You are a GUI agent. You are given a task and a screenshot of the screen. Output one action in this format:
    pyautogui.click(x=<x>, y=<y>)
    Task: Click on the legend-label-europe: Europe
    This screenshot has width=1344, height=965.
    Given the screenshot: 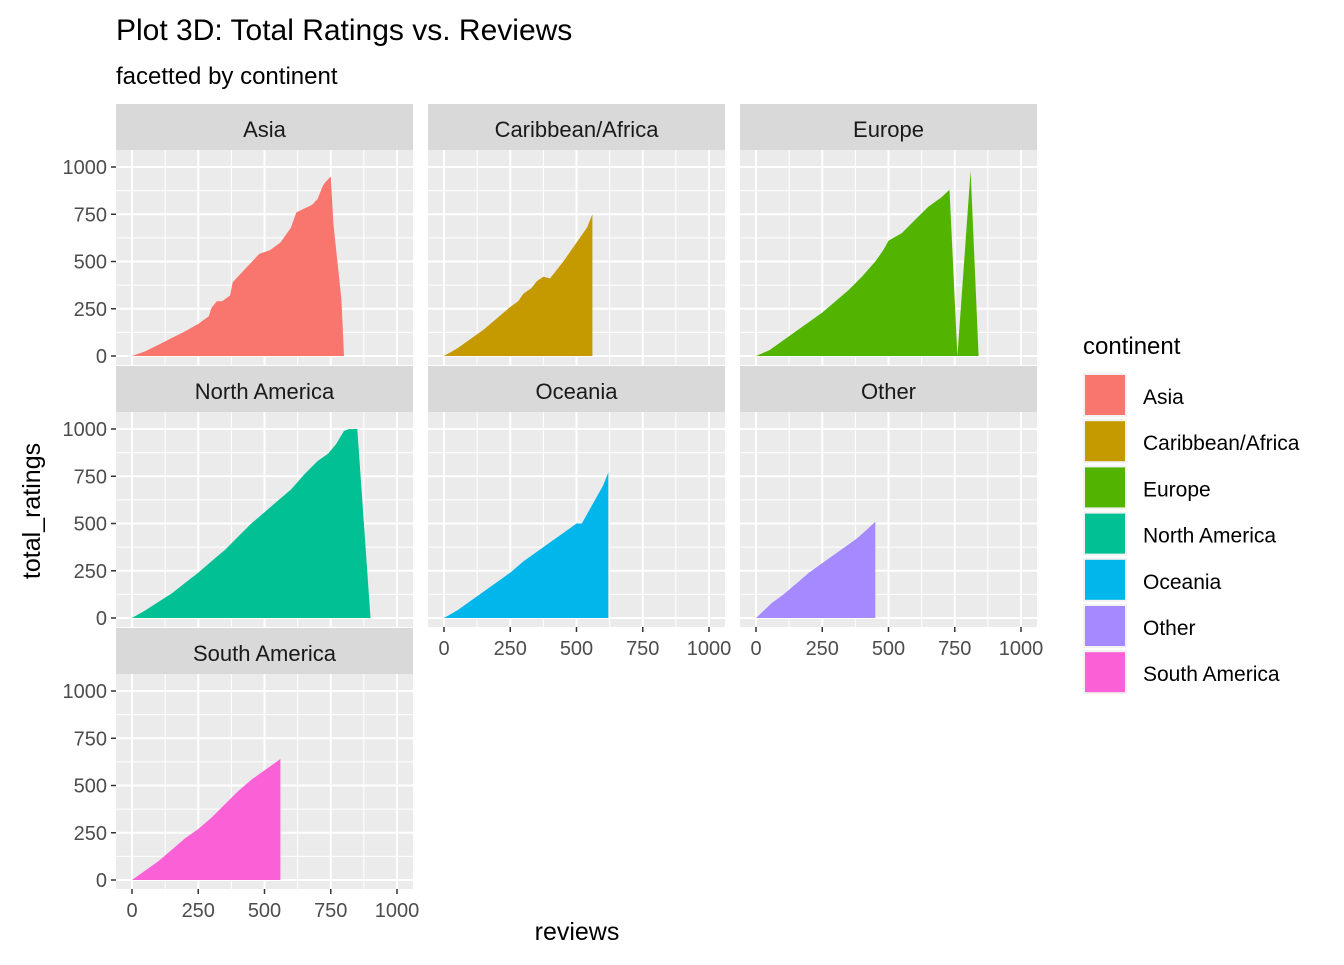 What is the action you would take?
    pyautogui.click(x=1177, y=489)
    